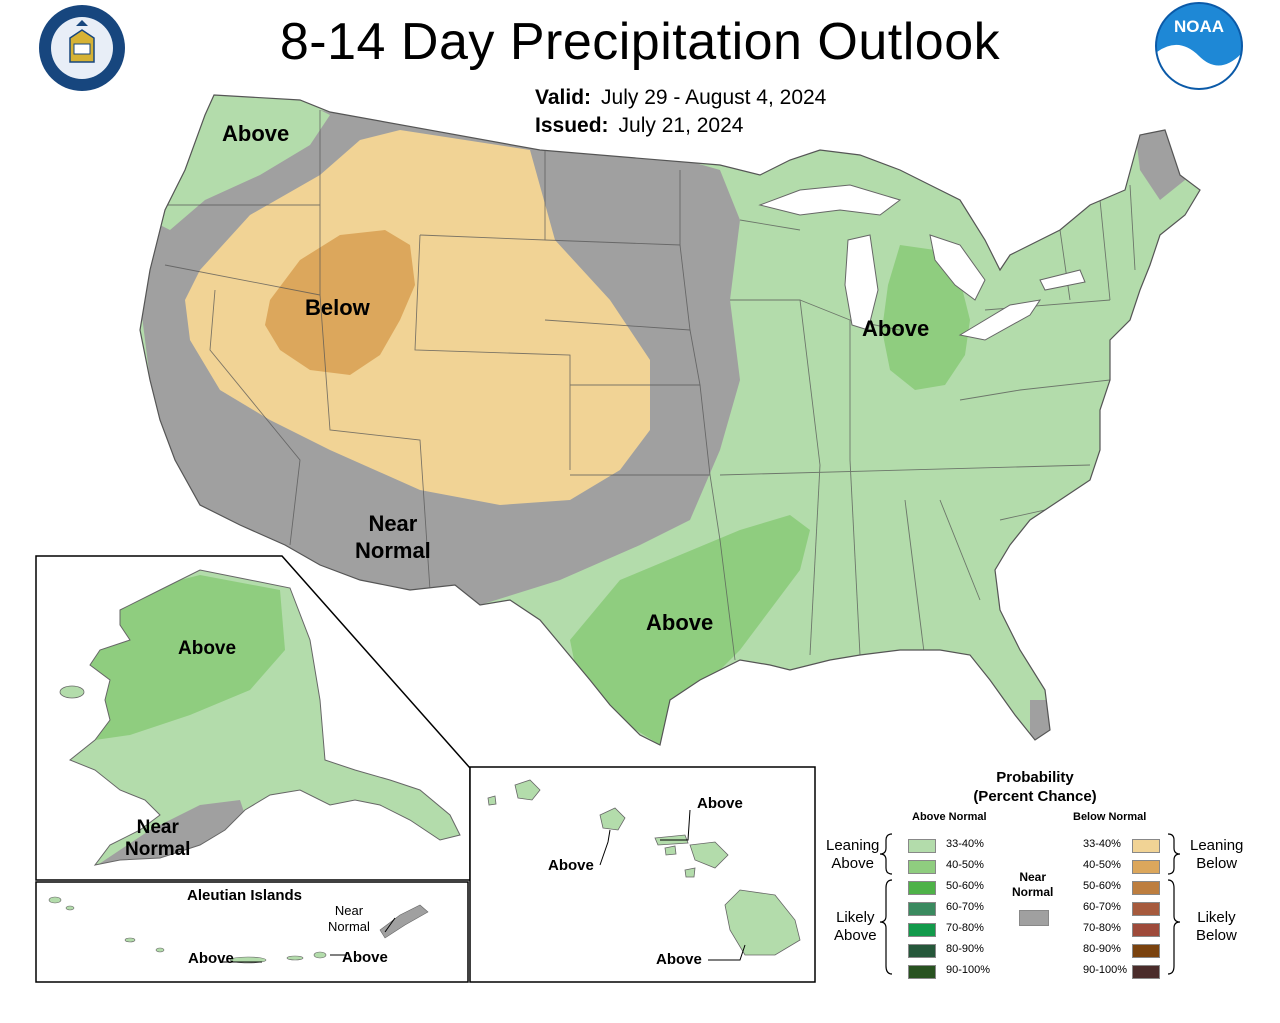 The width and height of the screenshot is (1280, 1023). I want to click on aleutian-title: Aleutian Islands, so click(245, 895).